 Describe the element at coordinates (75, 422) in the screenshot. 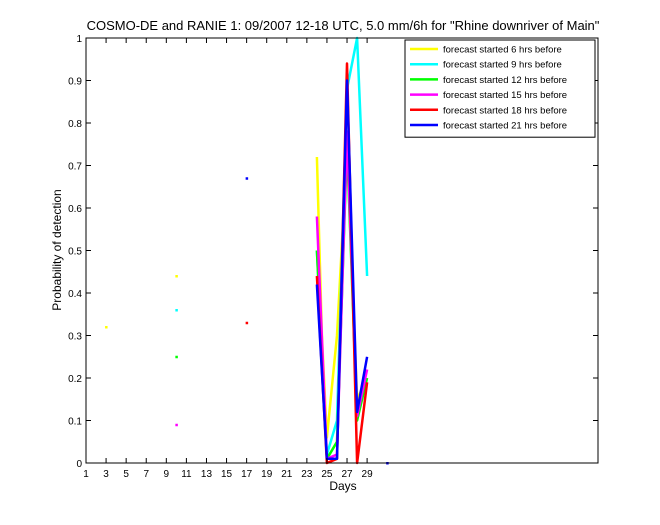

I see `y-tick-label: 0.1` at that location.